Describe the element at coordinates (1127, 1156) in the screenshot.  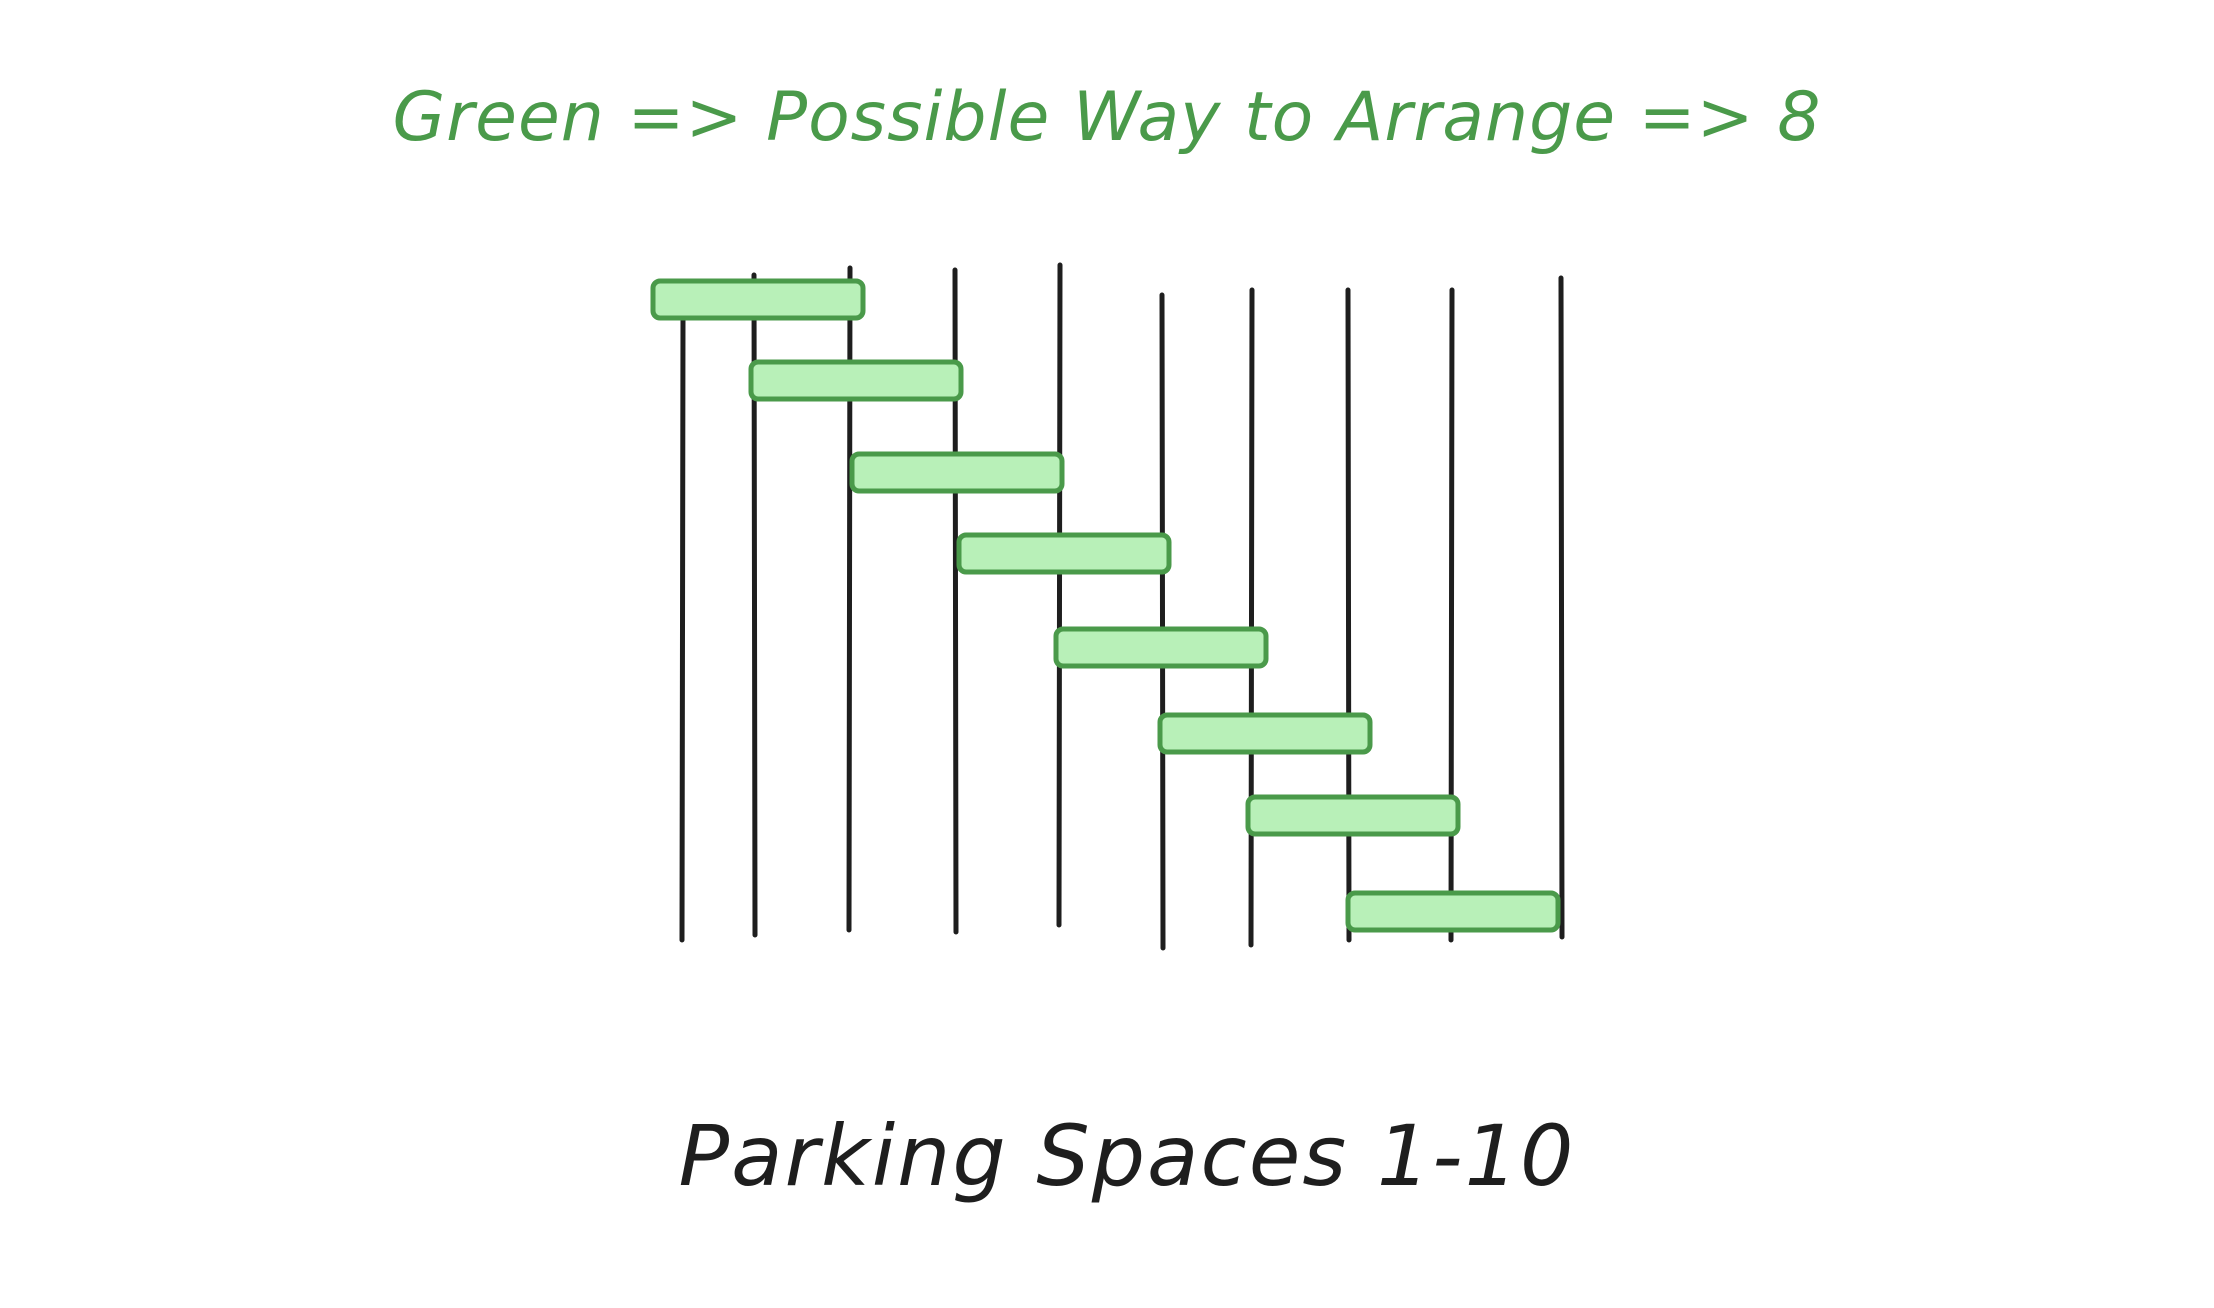
I see `diagram-caption: Parking Spaces 1-10` at that location.